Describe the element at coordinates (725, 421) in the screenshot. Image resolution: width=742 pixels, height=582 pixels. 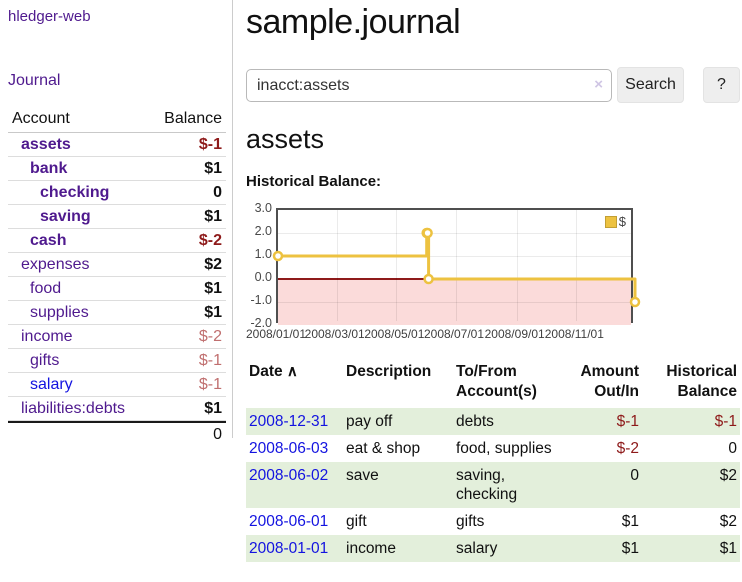
I see `transaction-historical: $-1` at that location.